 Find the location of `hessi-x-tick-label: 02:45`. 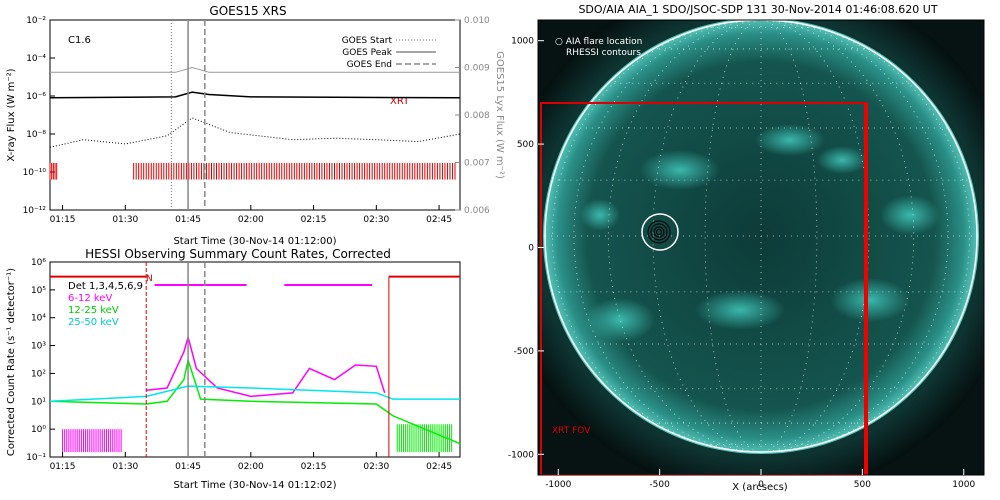

hessi-x-tick-label: 02:45 is located at coordinates (439, 467).